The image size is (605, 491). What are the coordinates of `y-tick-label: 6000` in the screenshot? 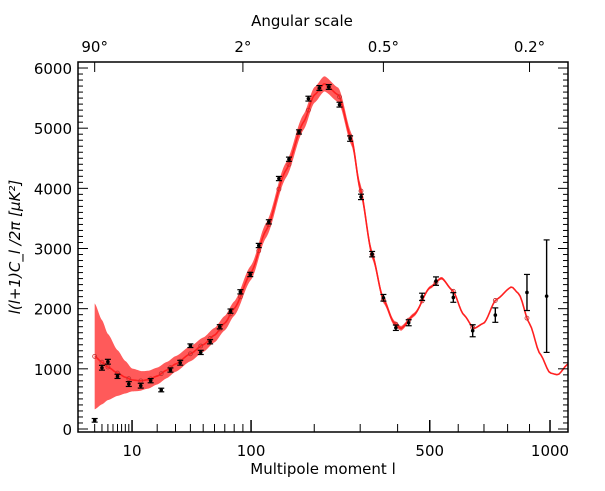 It's located at (53, 69).